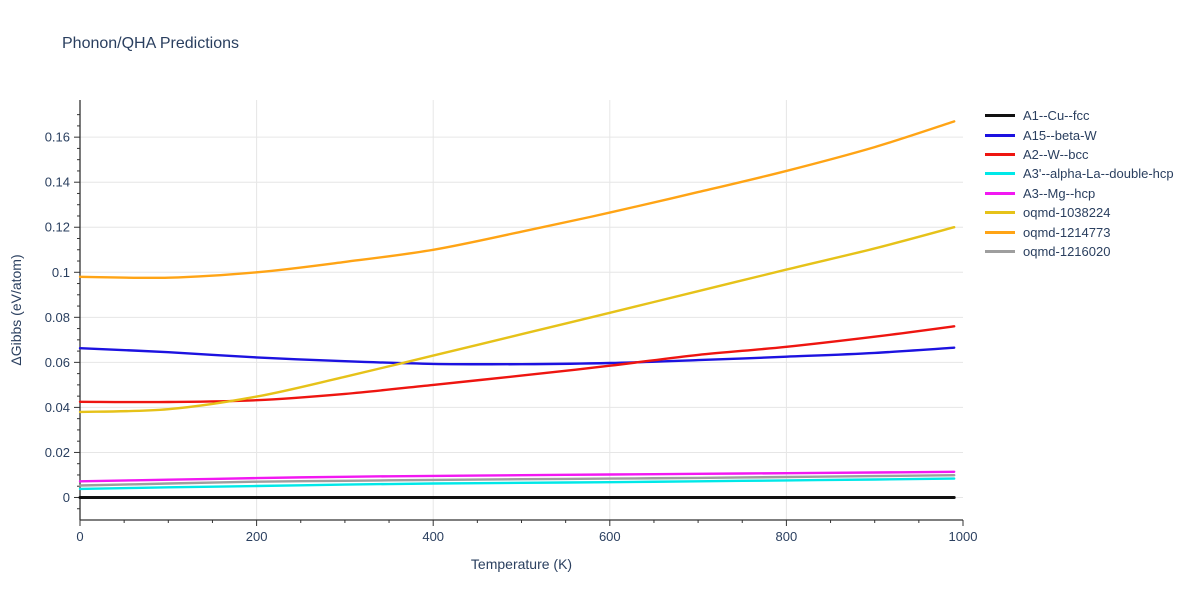  What do you see at coordinates (963, 536) in the screenshot?
I see `x-tick-label: 1000` at bounding box center [963, 536].